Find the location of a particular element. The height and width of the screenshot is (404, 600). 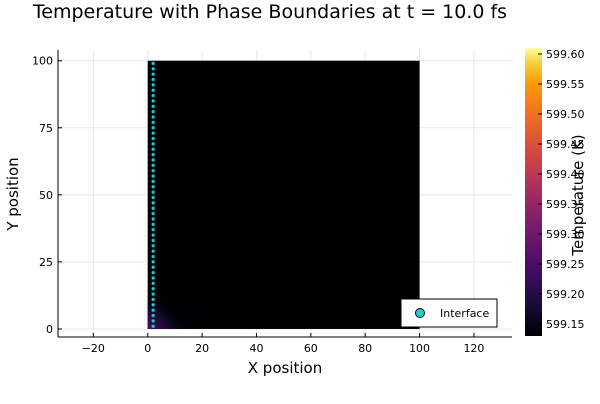

heatmap-hot-spot is located at coordinates (175, 304).